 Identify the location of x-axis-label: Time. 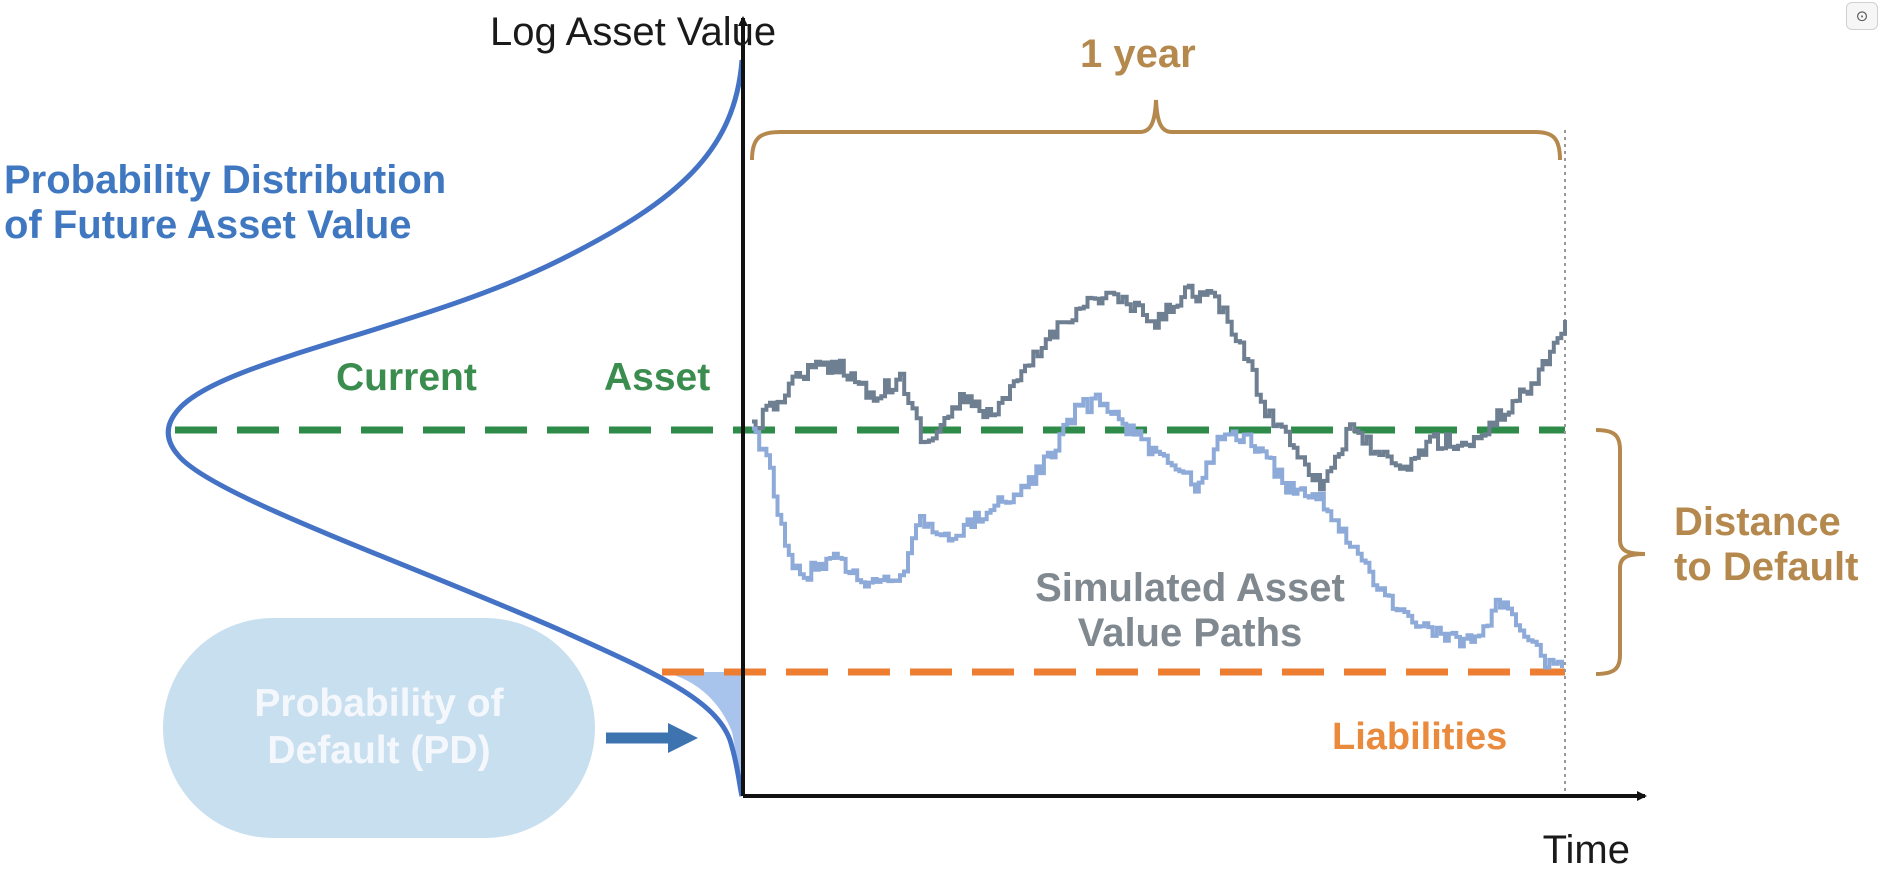
(1586, 850).